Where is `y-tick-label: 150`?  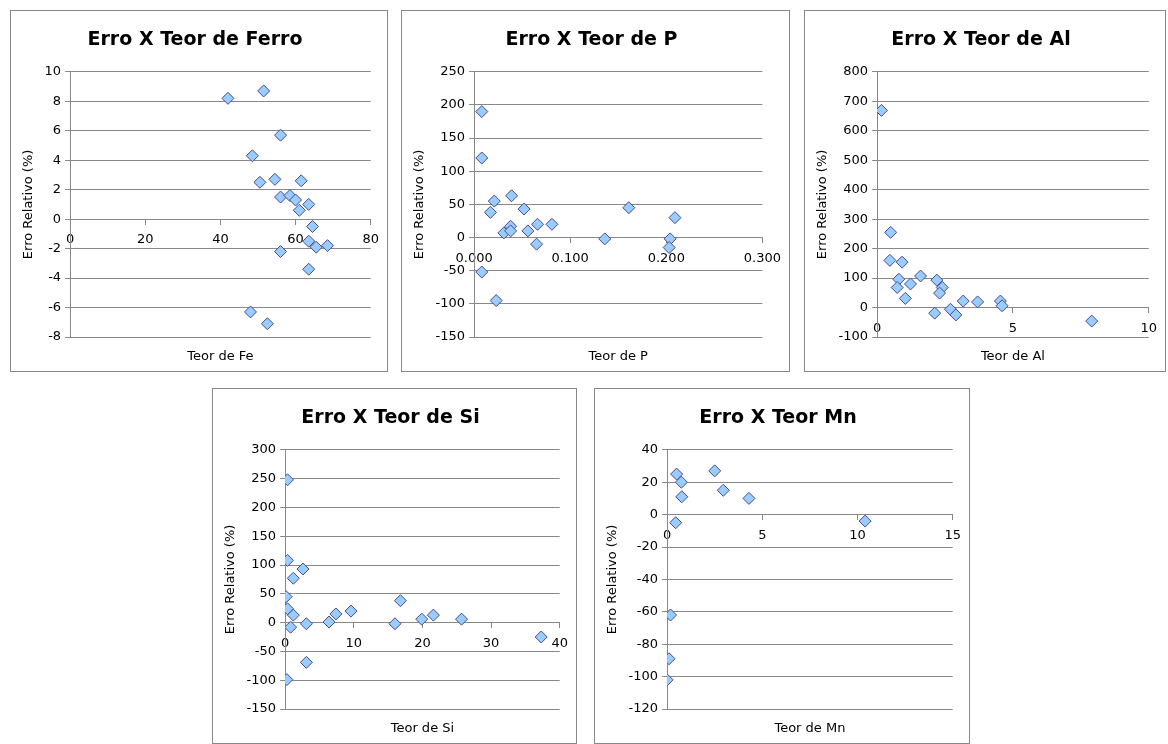
y-tick-label: 150 is located at coordinates (264, 535).